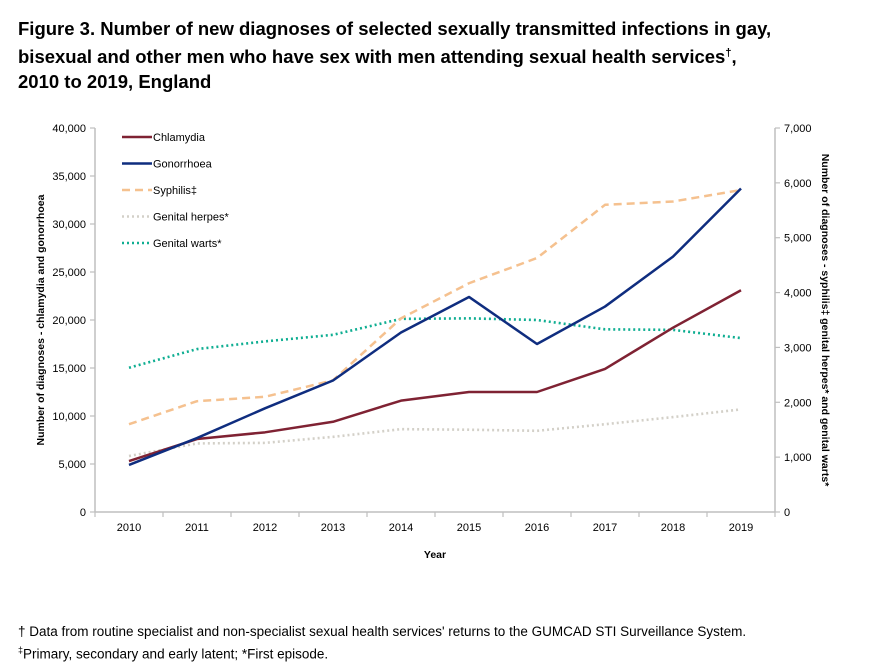 The image size is (875, 669). Describe the element at coordinates (469, 528) in the screenshot. I see `x-tick-label: 2015` at that location.